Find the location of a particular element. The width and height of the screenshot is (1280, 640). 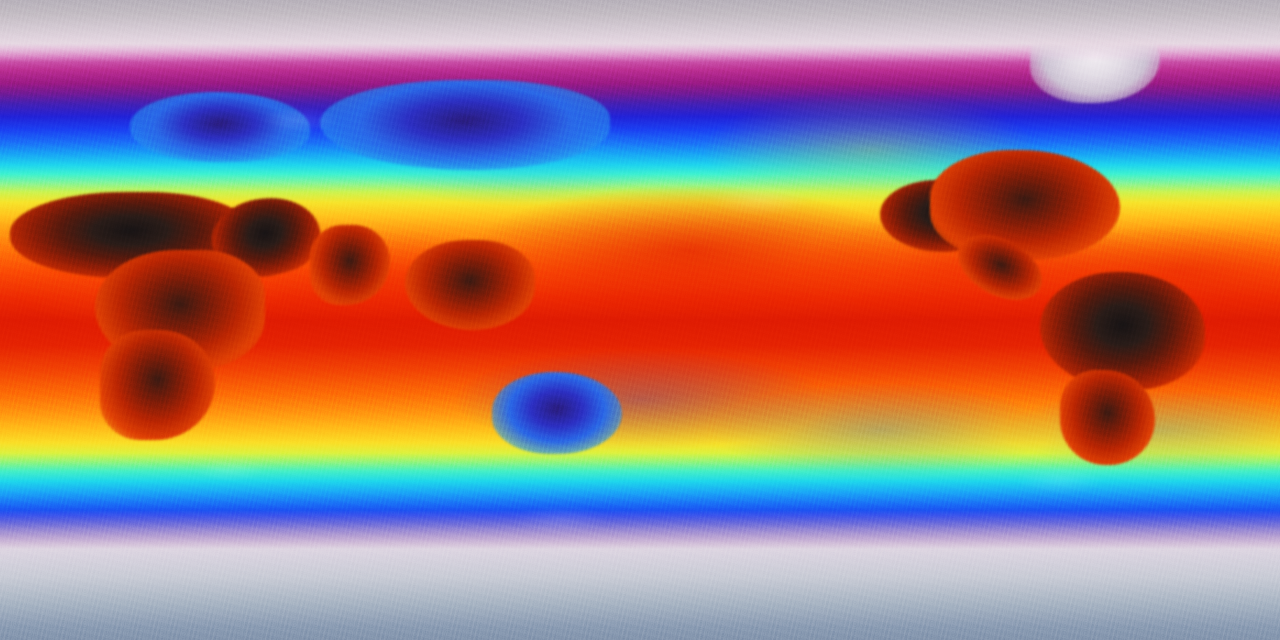

region-india is located at coordinates (350, 265).